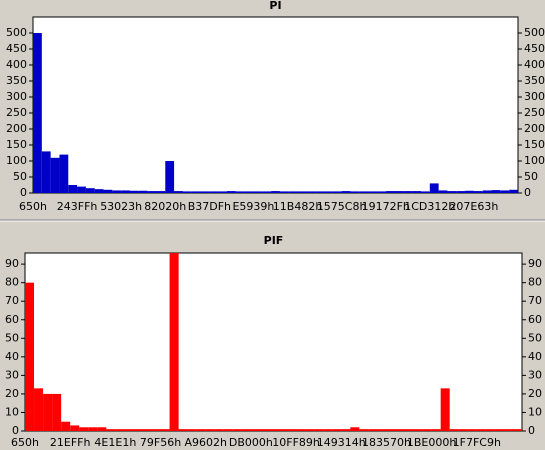  What do you see at coordinates (16, 96) in the screenshot?
I see `y-tick-label: 300` at bounding box center [16, 96].